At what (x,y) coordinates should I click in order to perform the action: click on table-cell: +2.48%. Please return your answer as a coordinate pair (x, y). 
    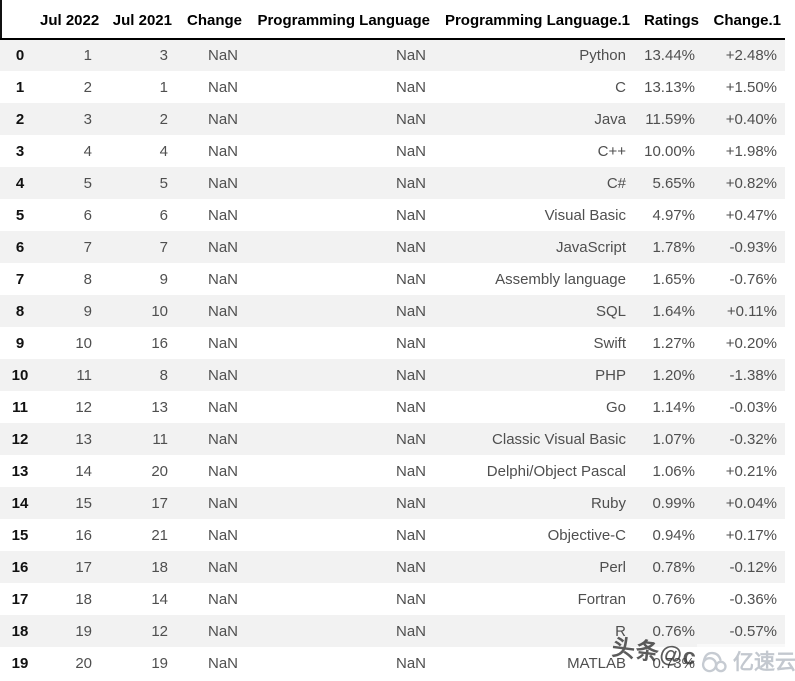
    Looking at the image, I should click on (751, 55).